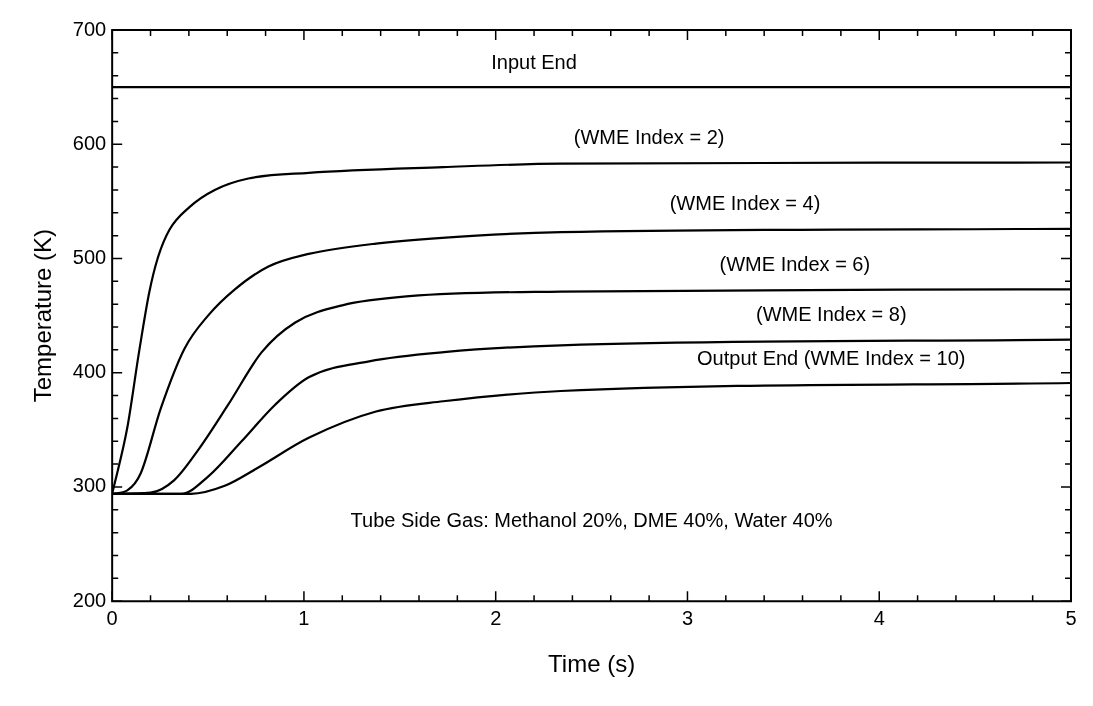 This screenshot has height=706, width=1093. I want to click on x-axis-title: Time (s), so click(592, 664).